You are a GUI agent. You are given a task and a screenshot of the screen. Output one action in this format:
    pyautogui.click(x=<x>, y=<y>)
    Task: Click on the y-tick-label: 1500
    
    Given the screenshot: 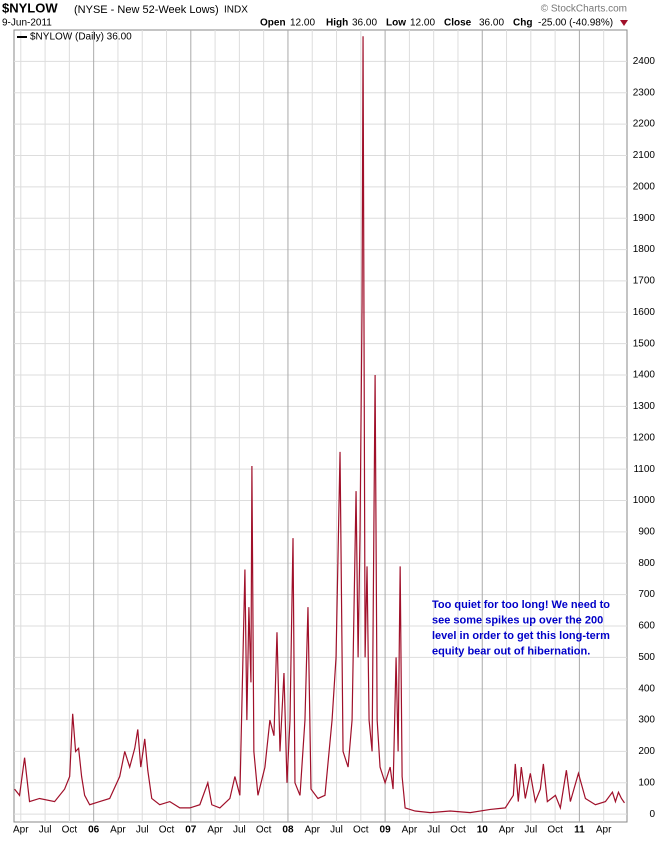 What is the action you would take?
    pyautogui.click(x=644, y=343)
    